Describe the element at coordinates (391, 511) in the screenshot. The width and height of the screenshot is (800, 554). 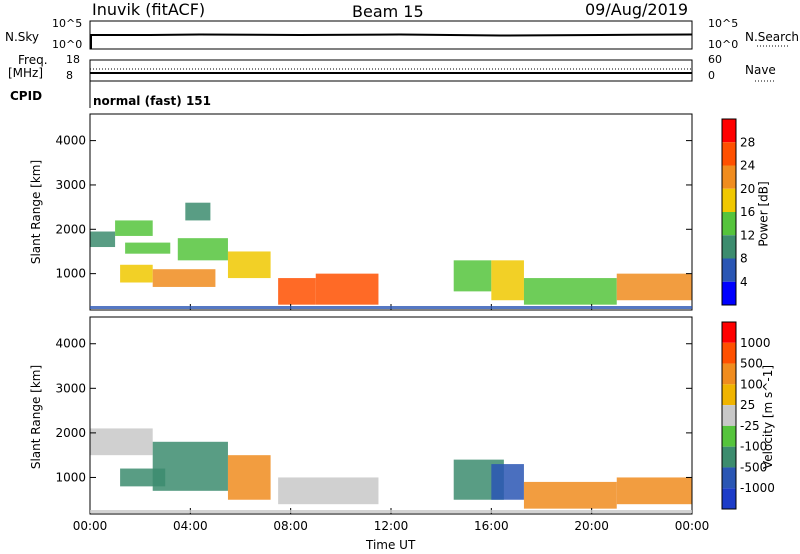
I see `velocity-near-range-strip` at that location.